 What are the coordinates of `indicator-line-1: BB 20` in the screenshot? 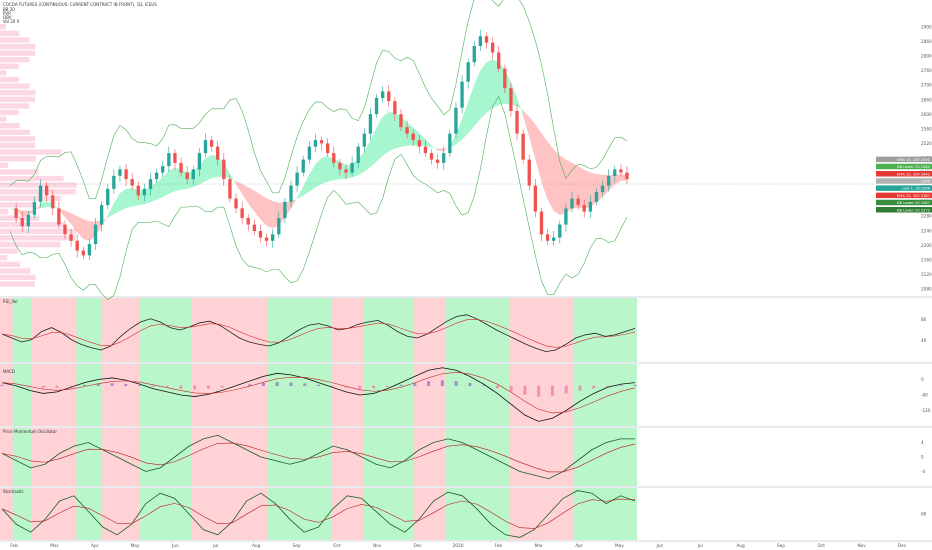 It's located at (9, 9).